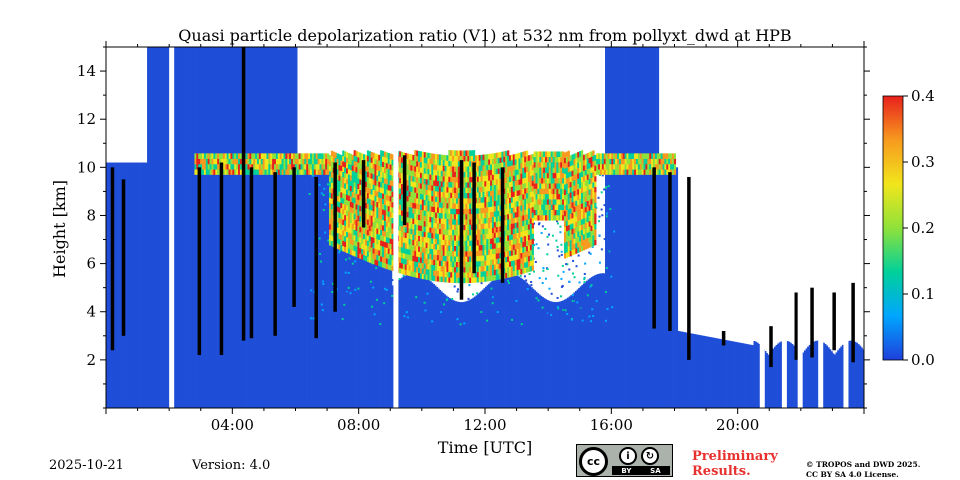  Describe the element at coordinates (655, 470) in the screenshot. I see `cc-sa-label: SA` at that location.